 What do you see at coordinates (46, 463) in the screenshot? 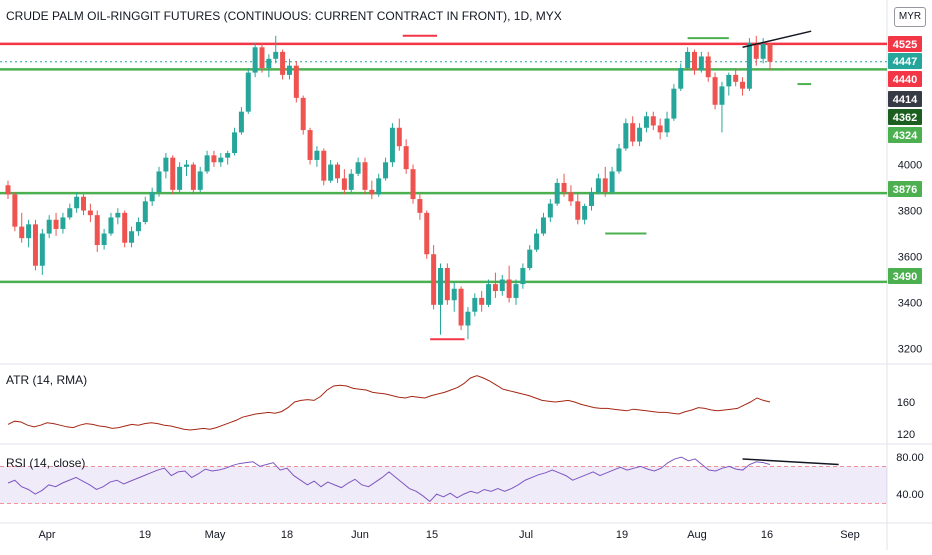
I see `rsi-indicator-label: RSI (14, close)` at bounding box center [46, 463].